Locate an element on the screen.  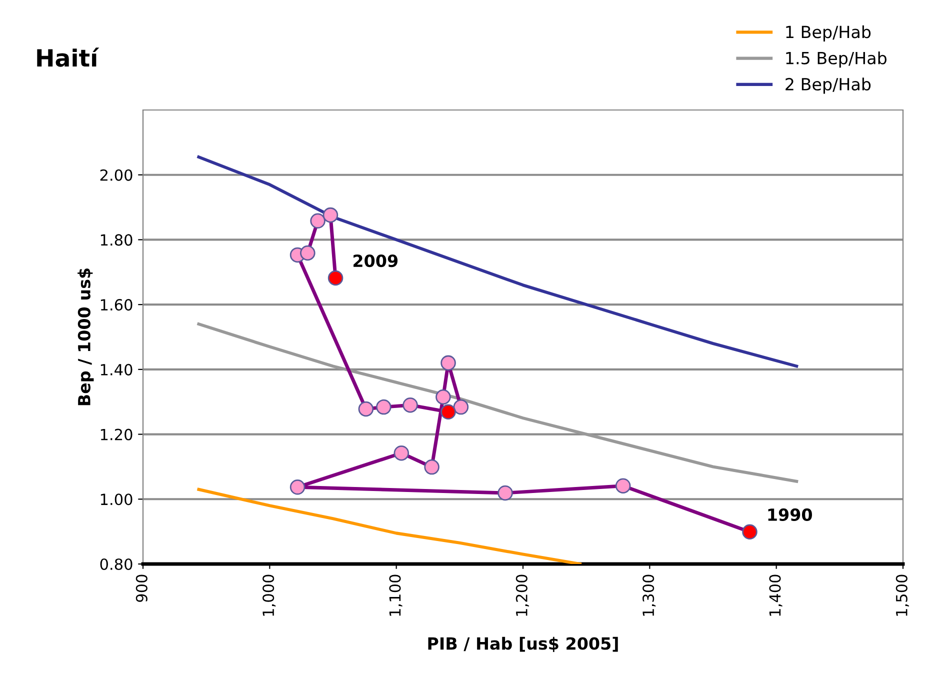
x-axis-title: PIB / Hab [us$ 2005] is located at coordinates (523, 644).